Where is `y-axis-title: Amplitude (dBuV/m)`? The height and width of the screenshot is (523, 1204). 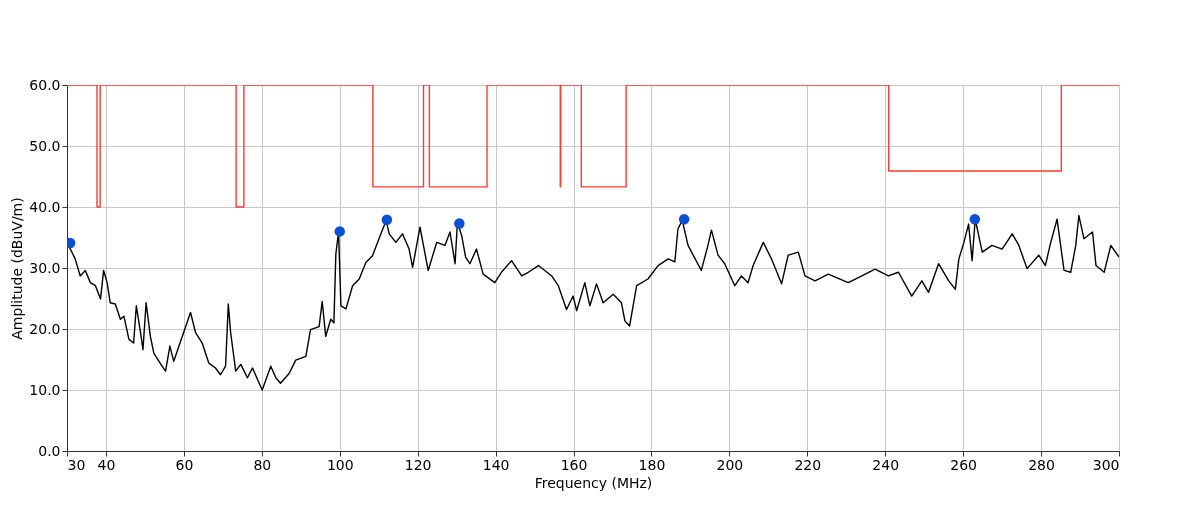 y-axis-title: Amplitude (dBuV/m) is located at coordinates (17, 268).